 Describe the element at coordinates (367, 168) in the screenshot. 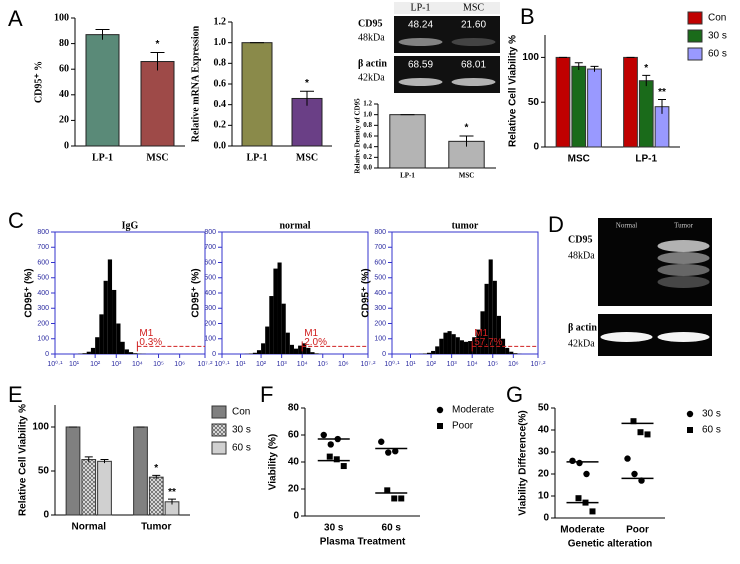

I see `y-tick-label: 0.0` at that location.